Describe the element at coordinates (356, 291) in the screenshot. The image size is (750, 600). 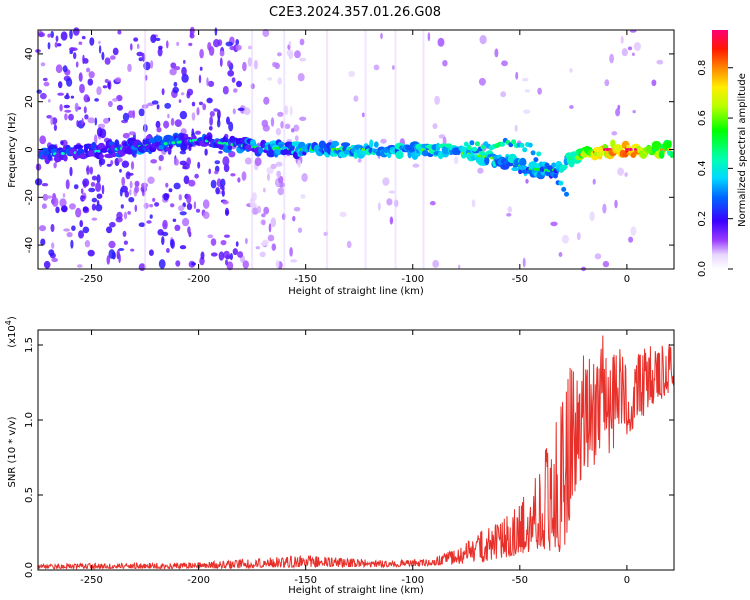
I see `spectrogram-x-label: Height of straight line (km)` at that location.